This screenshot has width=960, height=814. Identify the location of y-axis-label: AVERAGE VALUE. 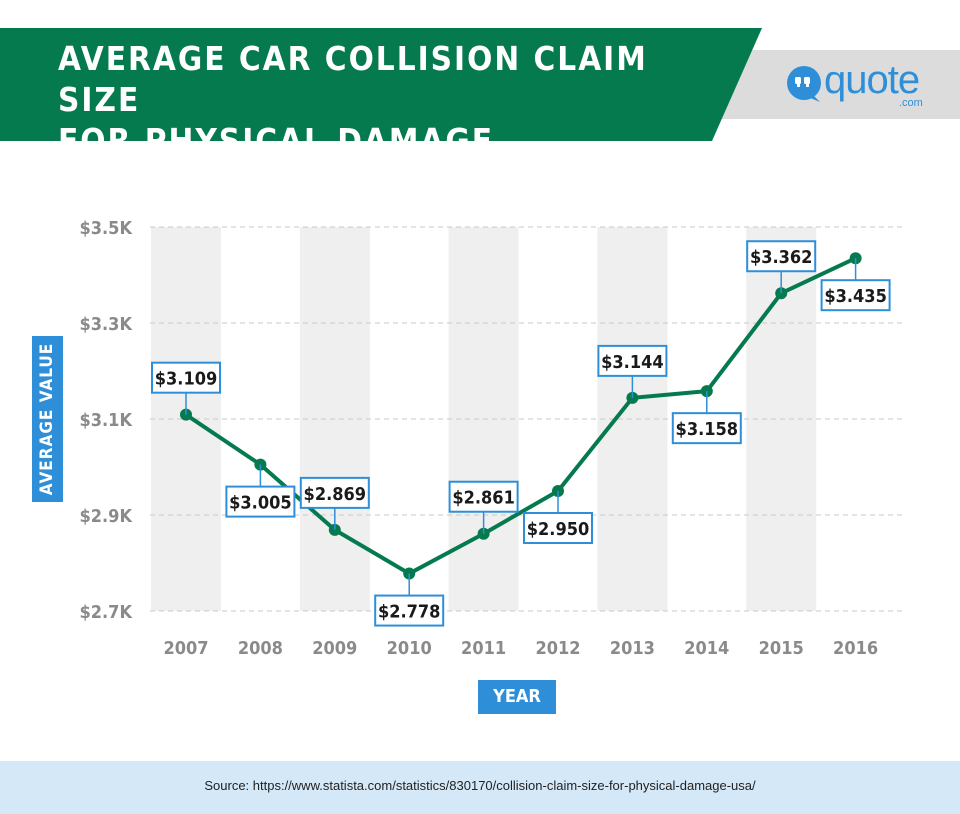
(47, 419).